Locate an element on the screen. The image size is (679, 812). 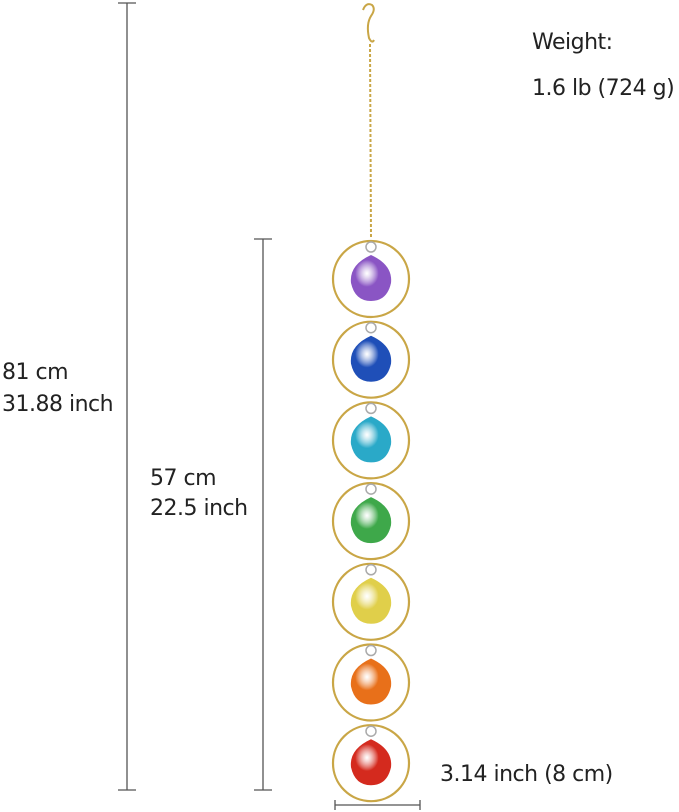
crystal-teal is located at coordinates (371, 439).